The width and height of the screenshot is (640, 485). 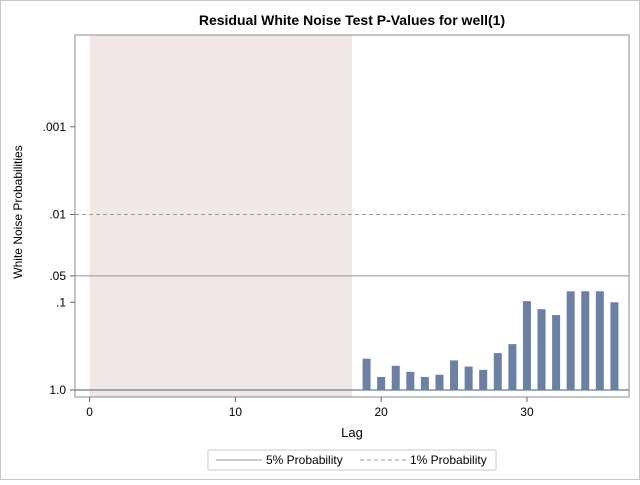 I want to click on y-tick-label-1: .1, so click(x=61, y=302).